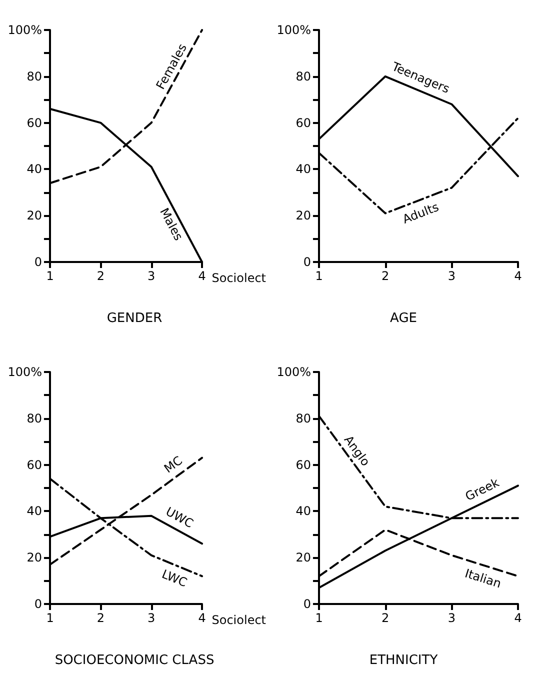  I want to click on text: GENDER, so click(134, 318).